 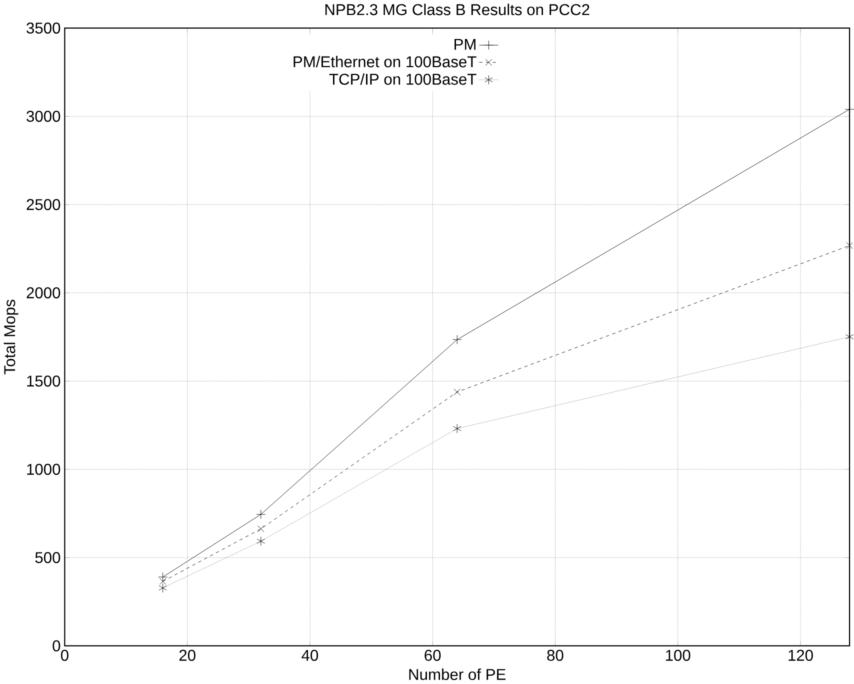 What do you see at coordinates (64, 656) in the screenshot?
I see `x-tick-label: 0` at bounding box center [64, 656].